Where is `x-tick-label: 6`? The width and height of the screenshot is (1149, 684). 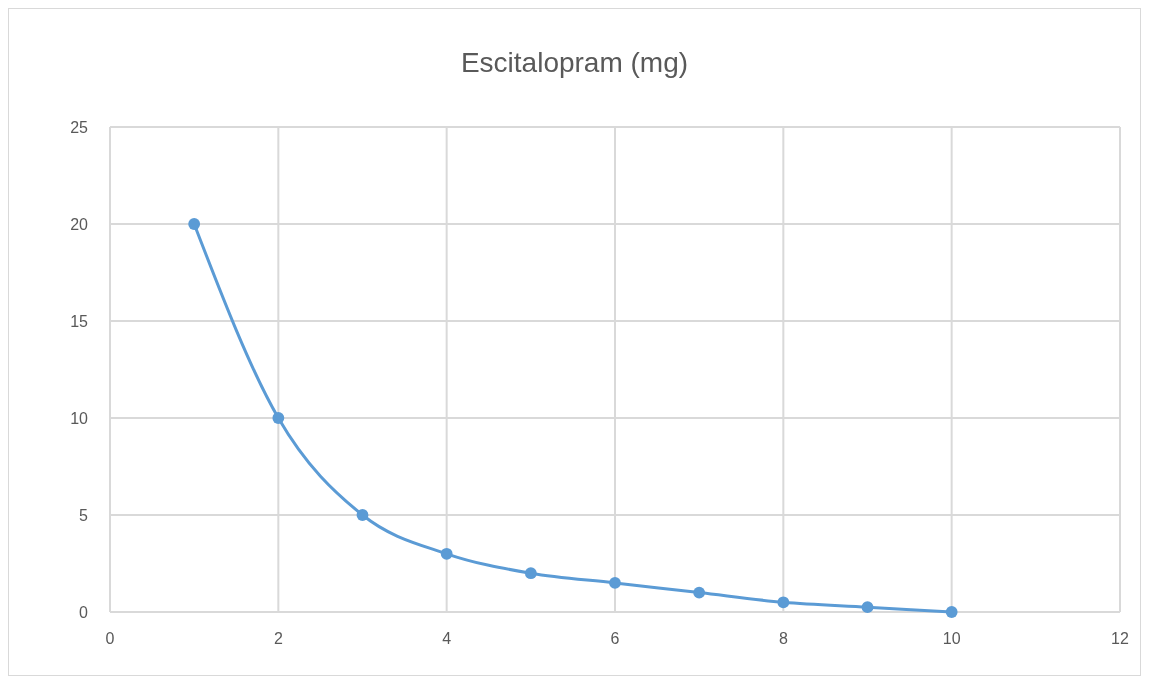
x-tick-label: 6 is located at coordinates (615, 638).